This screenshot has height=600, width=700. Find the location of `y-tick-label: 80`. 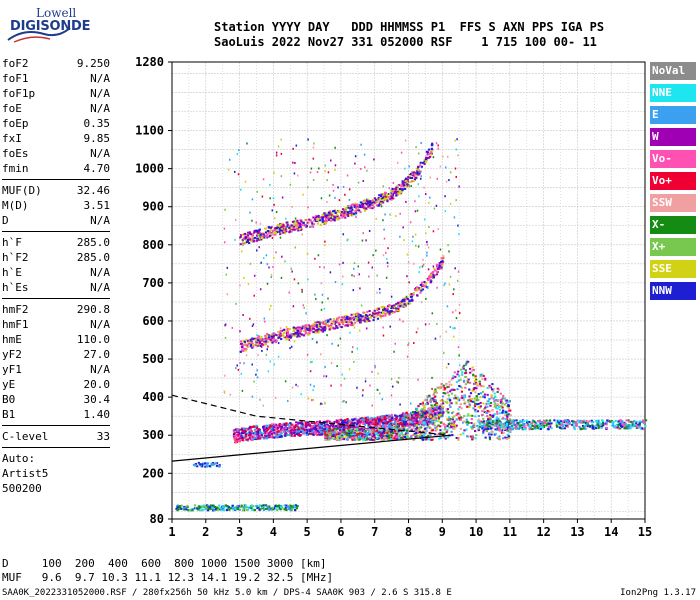

y-tick-label: 80 is located at coordinates (157, 519).